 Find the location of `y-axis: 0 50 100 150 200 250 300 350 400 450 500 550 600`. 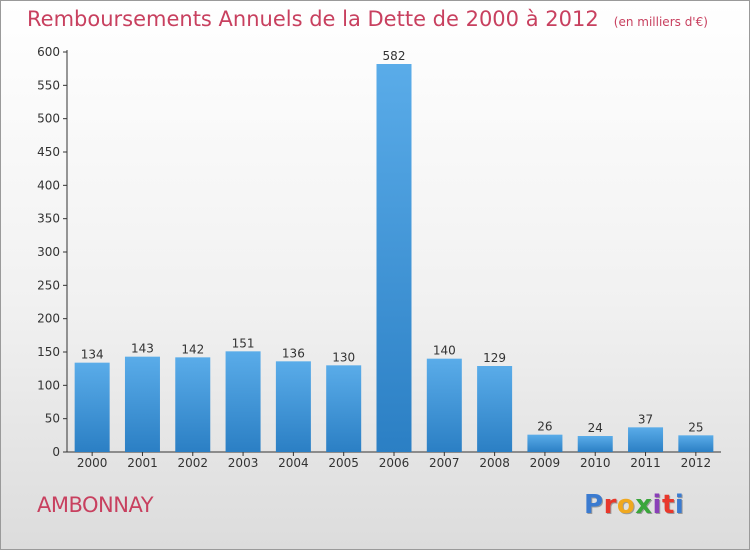

y-axis: 0 50 100 150 200 250 300 350 400 450 500 550 600 is located at coordinates (52, 252).